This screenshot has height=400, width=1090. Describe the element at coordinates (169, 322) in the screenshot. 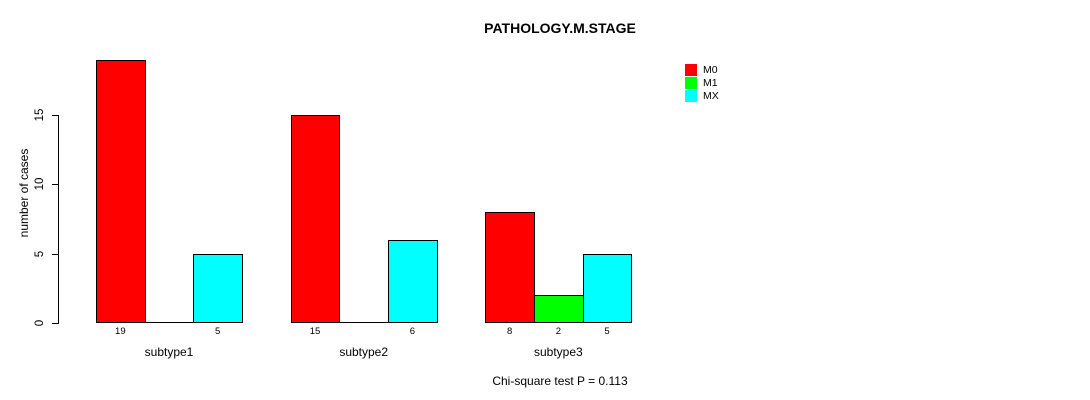

I see `bar-M1-subtype1-zero` at that location.